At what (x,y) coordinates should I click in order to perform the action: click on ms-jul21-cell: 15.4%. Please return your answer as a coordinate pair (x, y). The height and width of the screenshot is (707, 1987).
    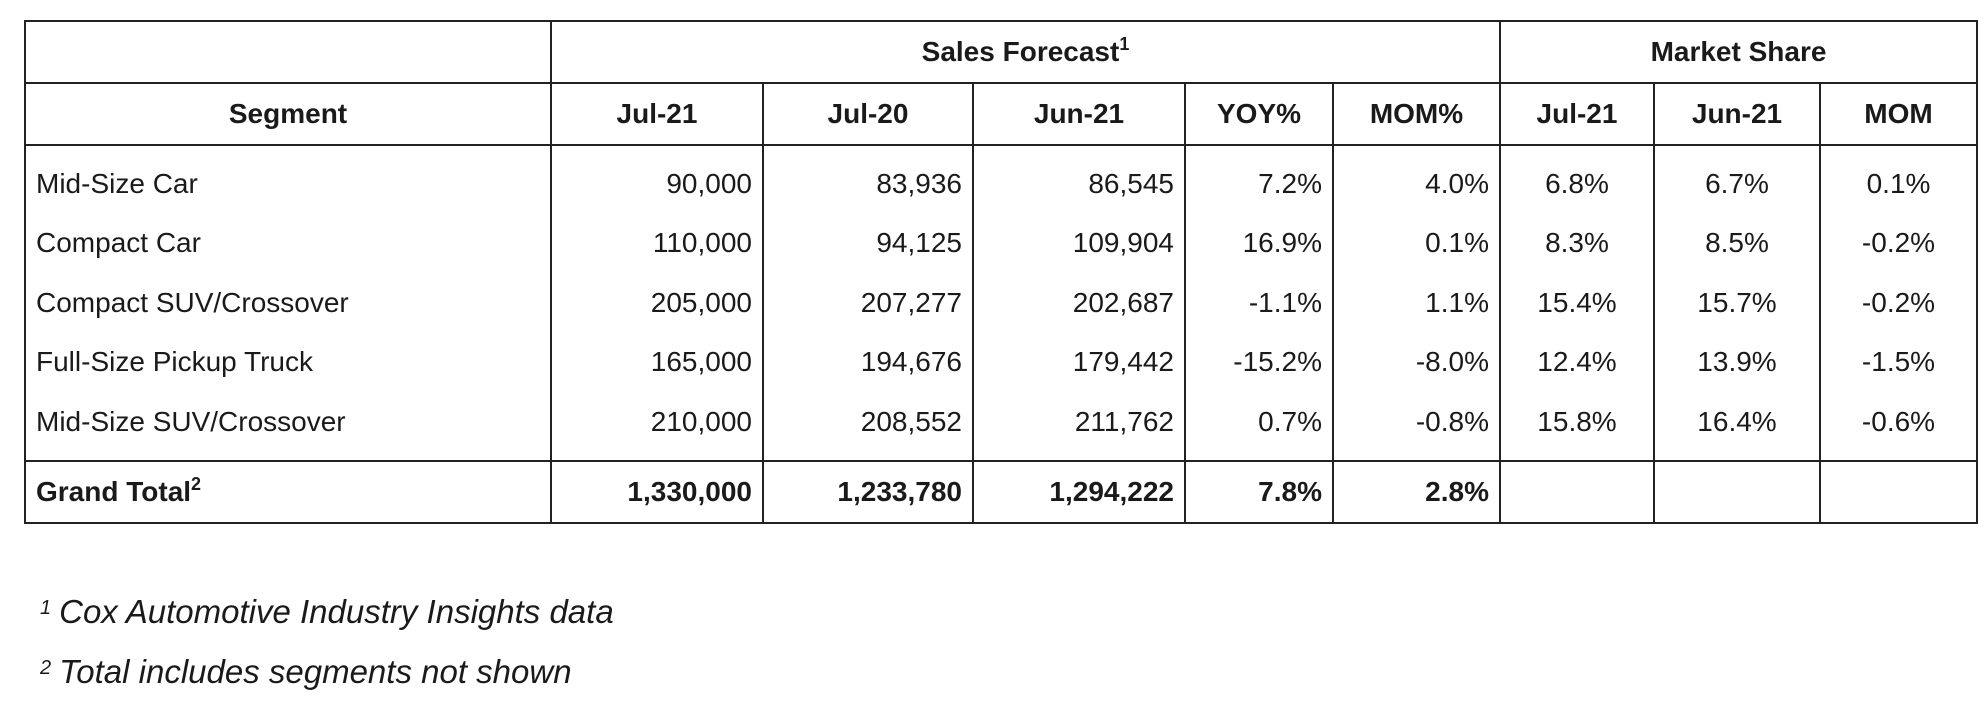
    Looking at the image, I should click on (1577, 303).